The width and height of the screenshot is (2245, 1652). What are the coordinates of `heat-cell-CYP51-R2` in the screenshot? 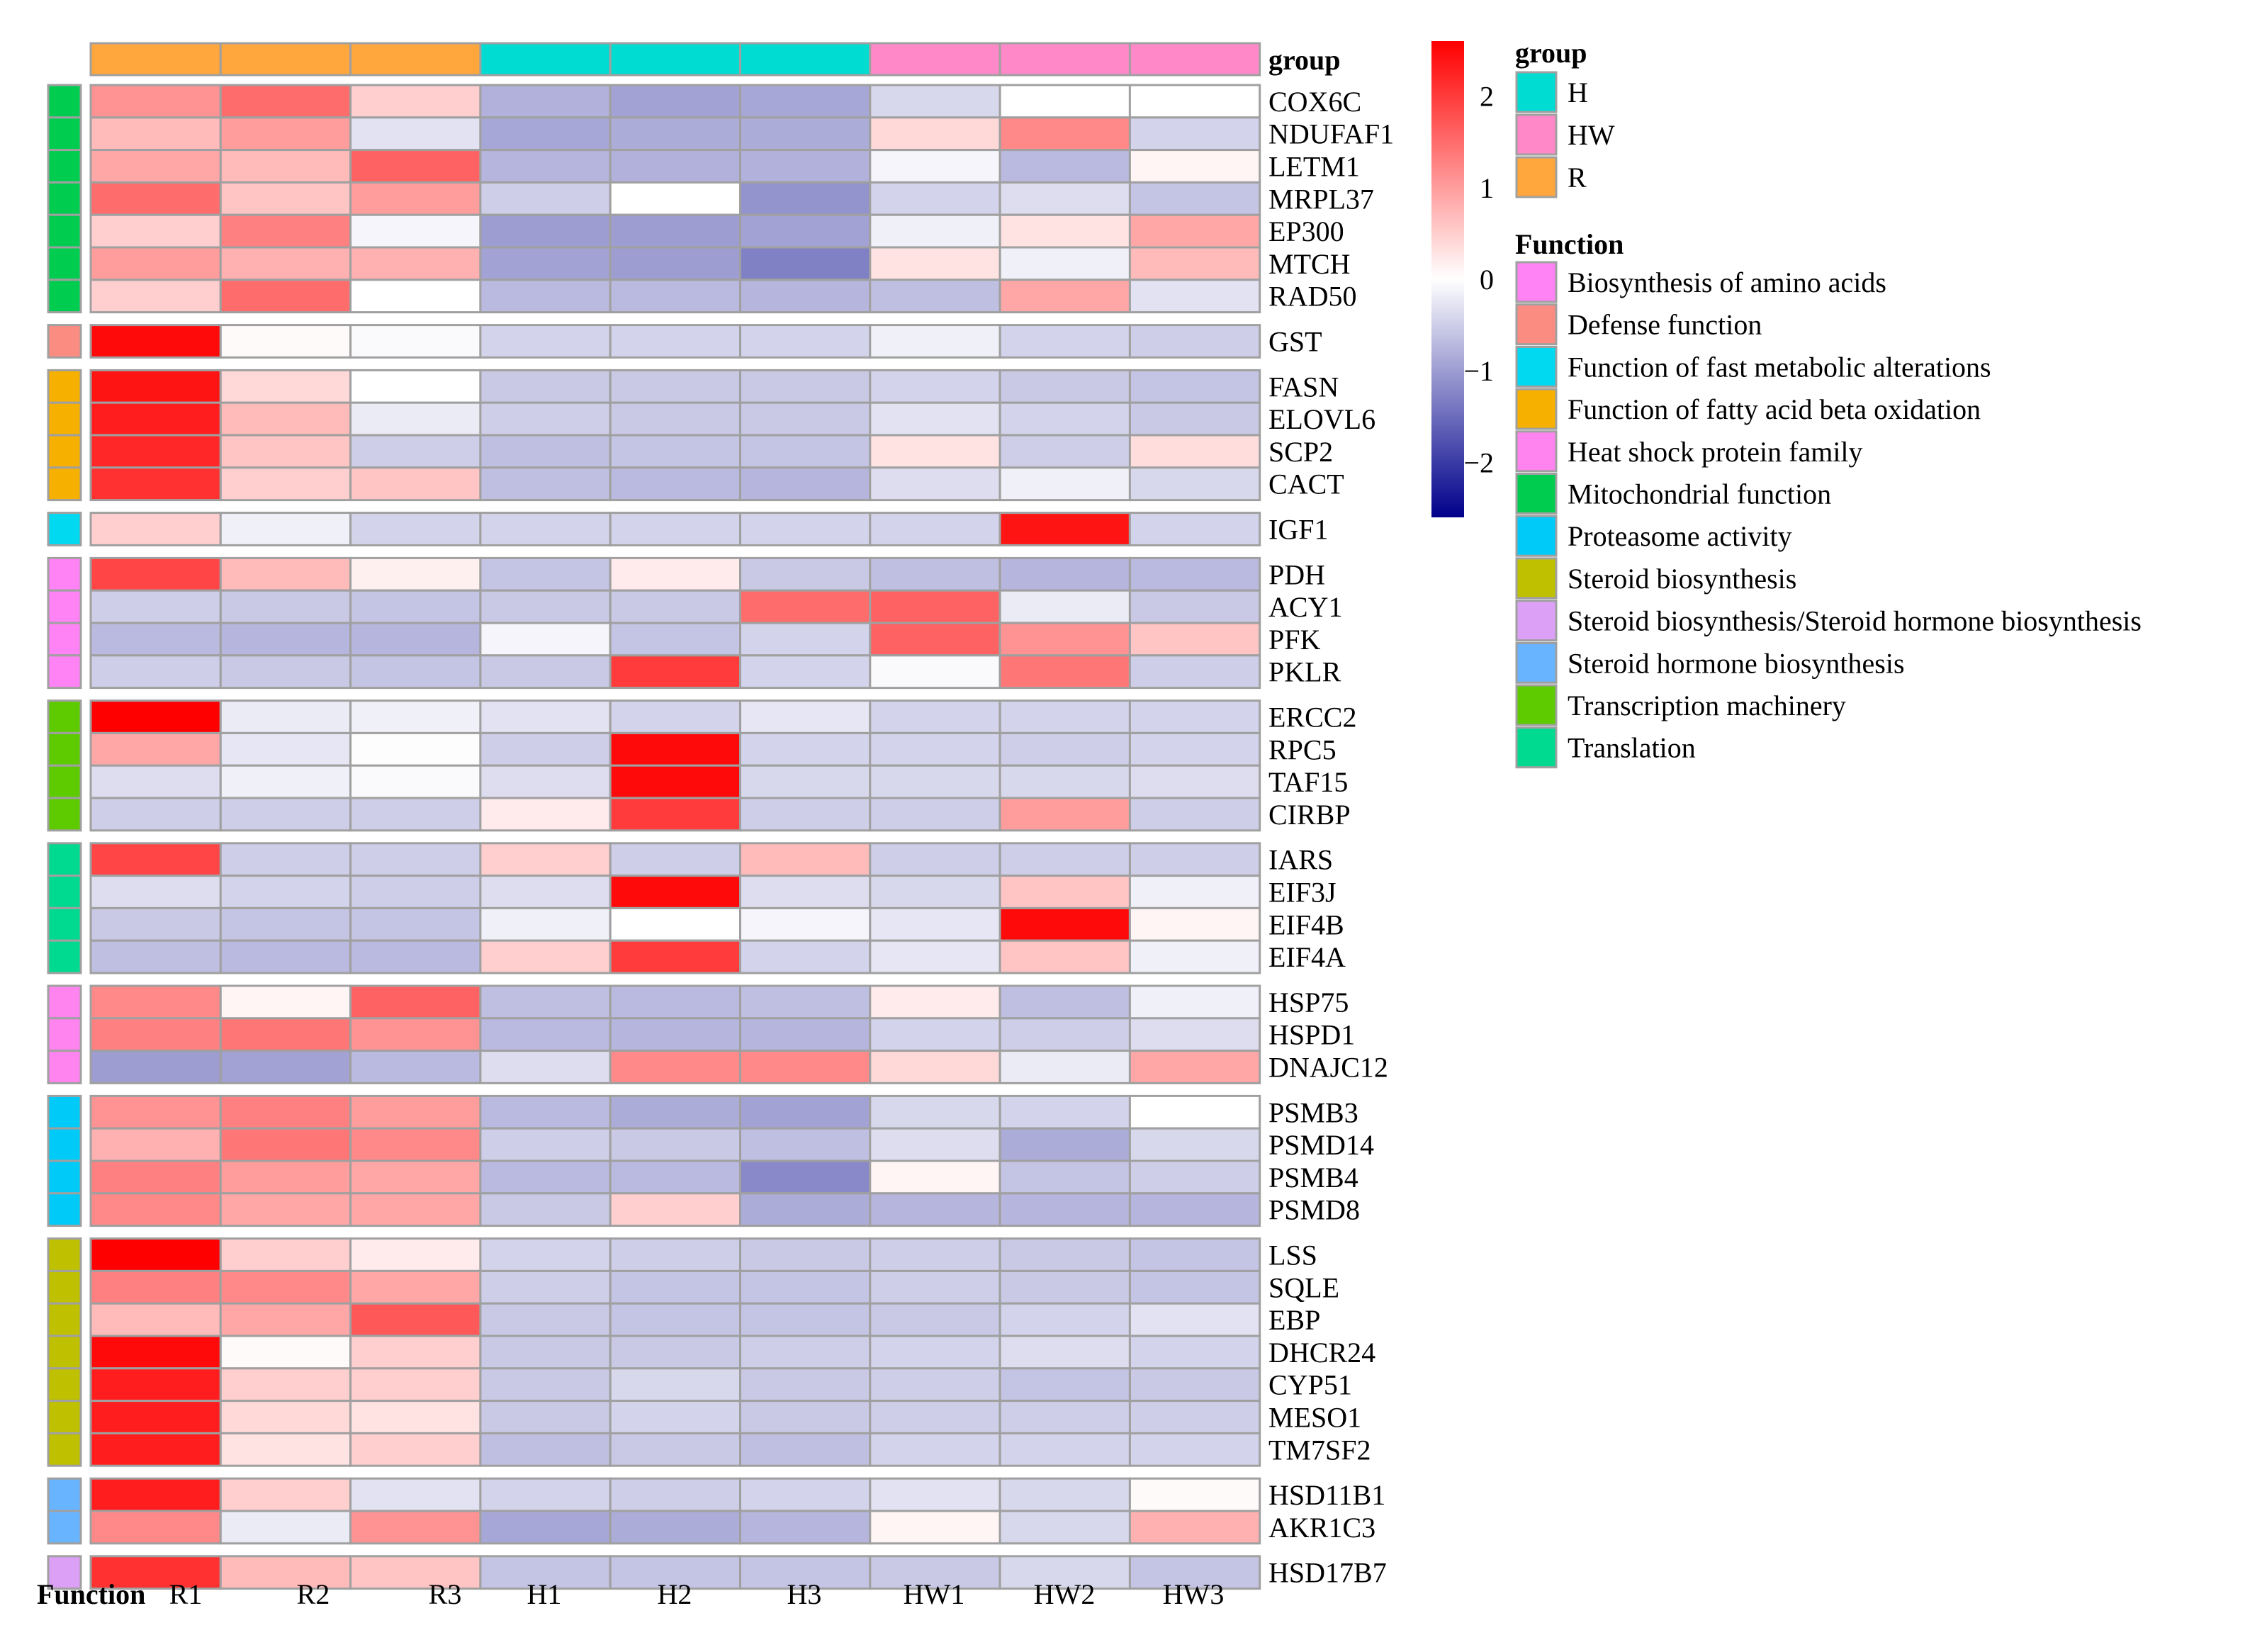 It's located at (285, 1385).